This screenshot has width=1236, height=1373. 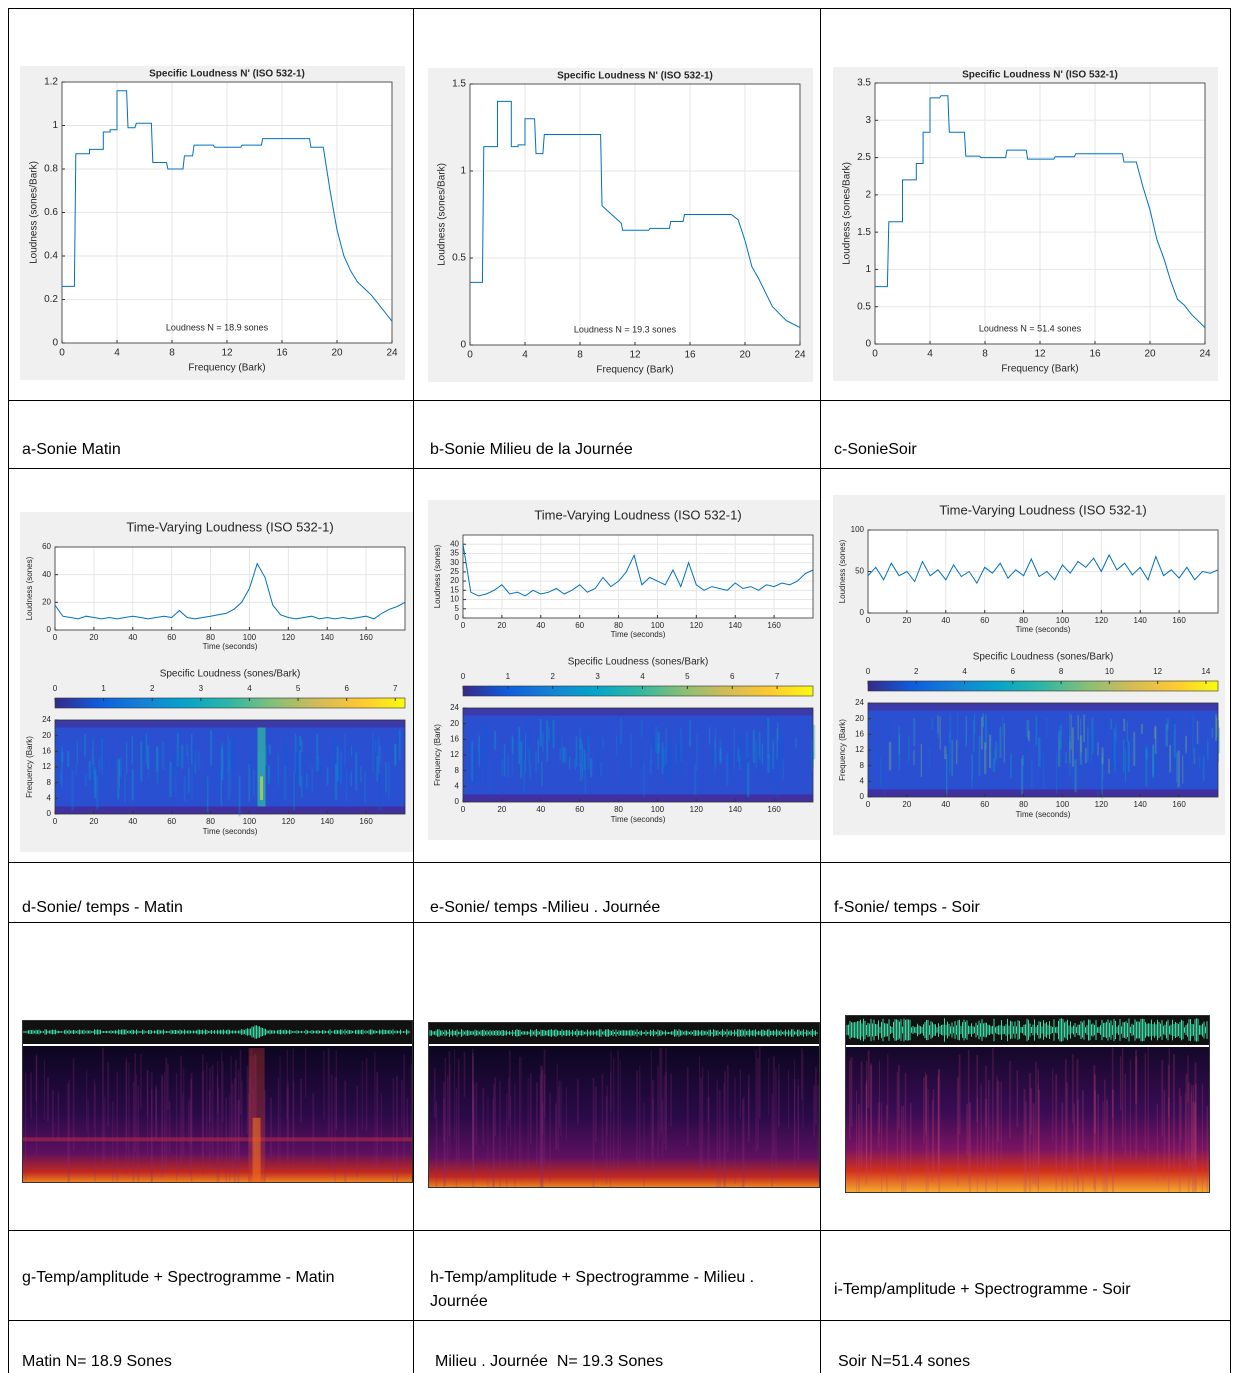 I want to click on y-tick-label: 25, so click(x=454, y=571).